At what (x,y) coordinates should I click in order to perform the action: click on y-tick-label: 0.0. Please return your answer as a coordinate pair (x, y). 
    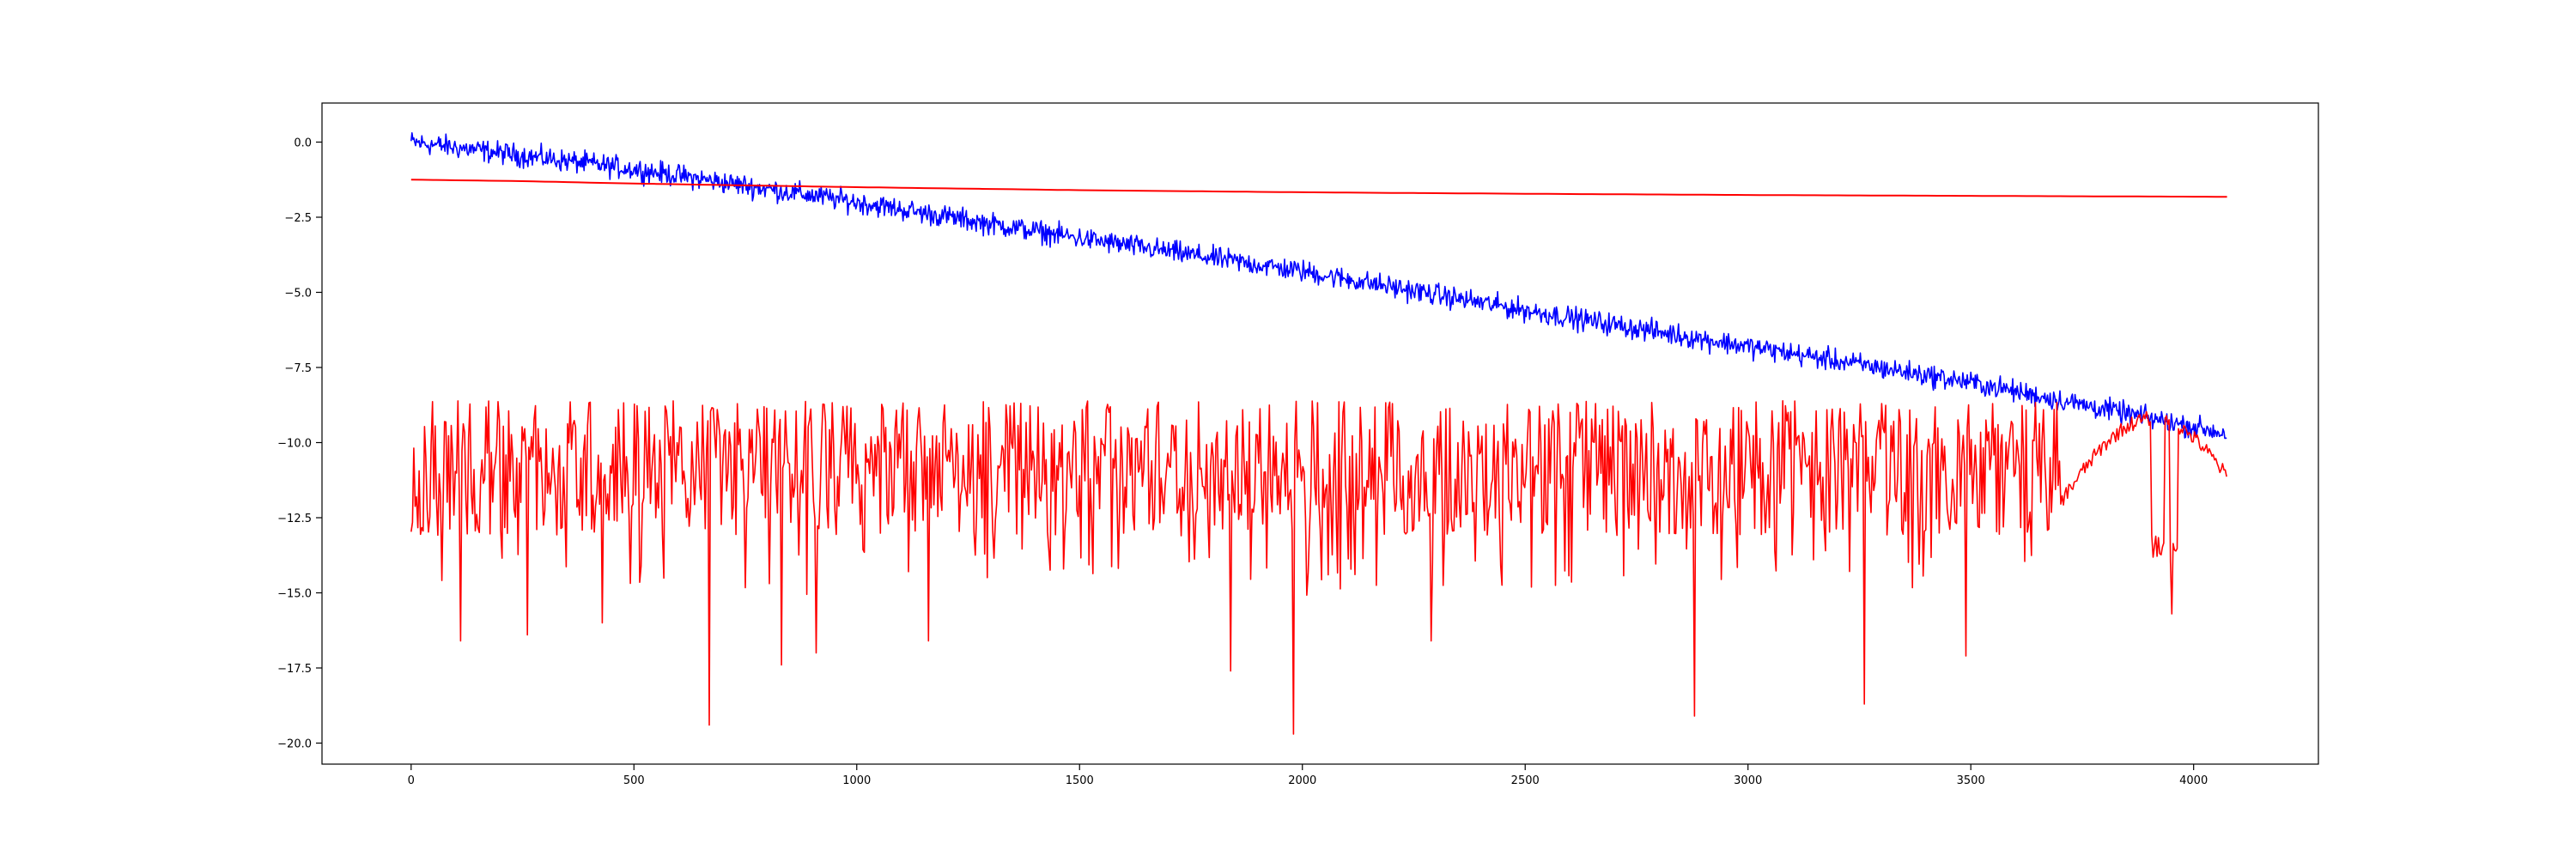
    Looking at the image, I should click on (303, 143).